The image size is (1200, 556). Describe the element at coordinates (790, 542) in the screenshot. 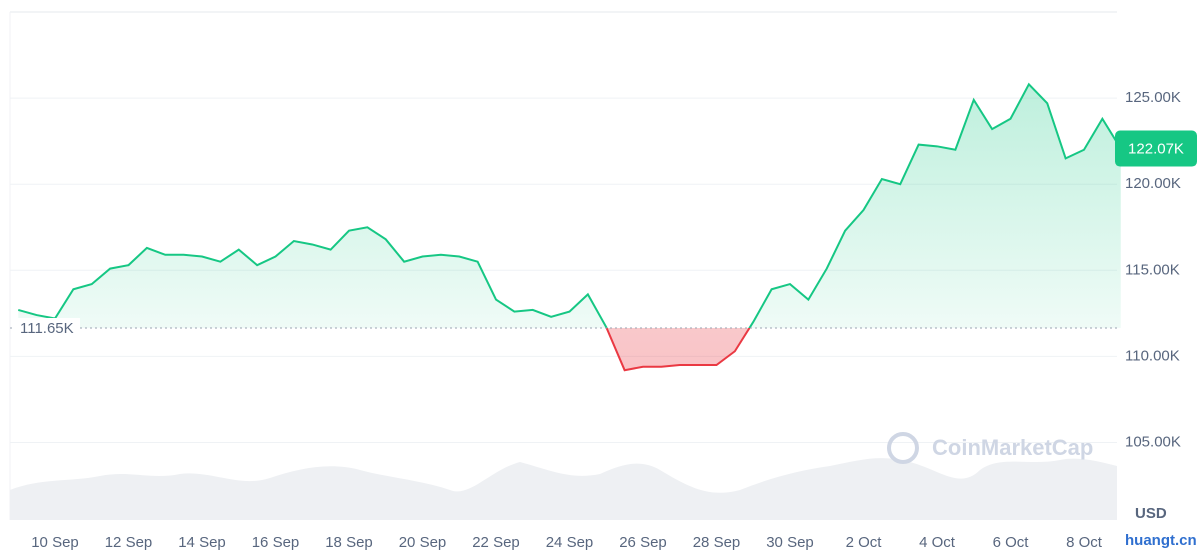

I see `x-tick-label: 30 Sep` at that location.